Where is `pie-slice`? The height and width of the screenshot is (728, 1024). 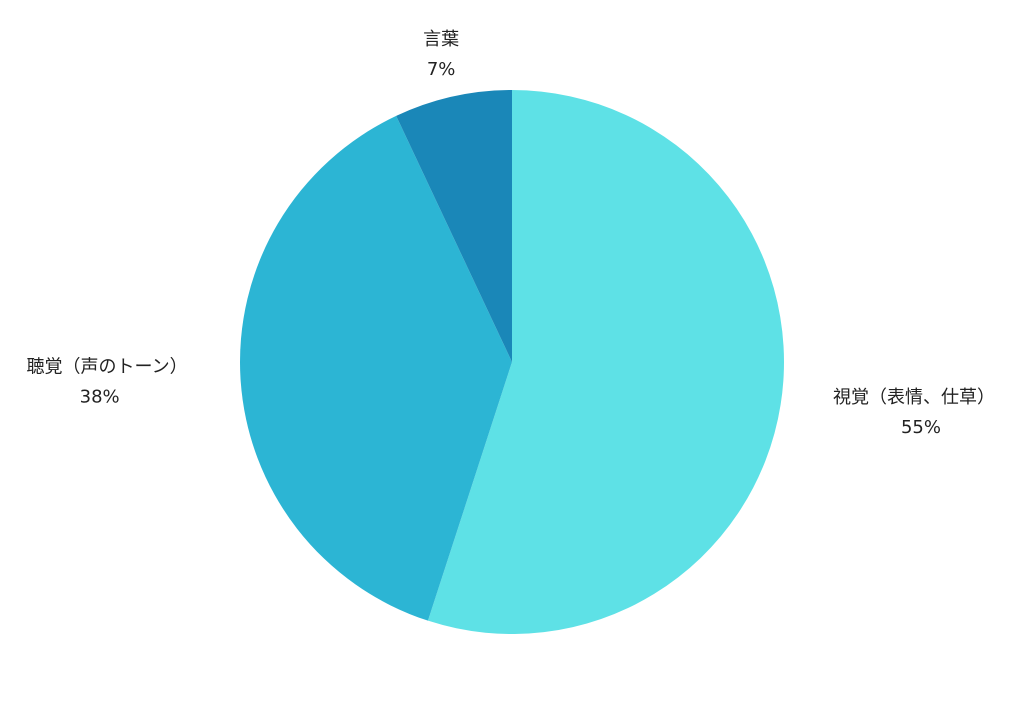 pie-slice is located at coordinates (454, 226).